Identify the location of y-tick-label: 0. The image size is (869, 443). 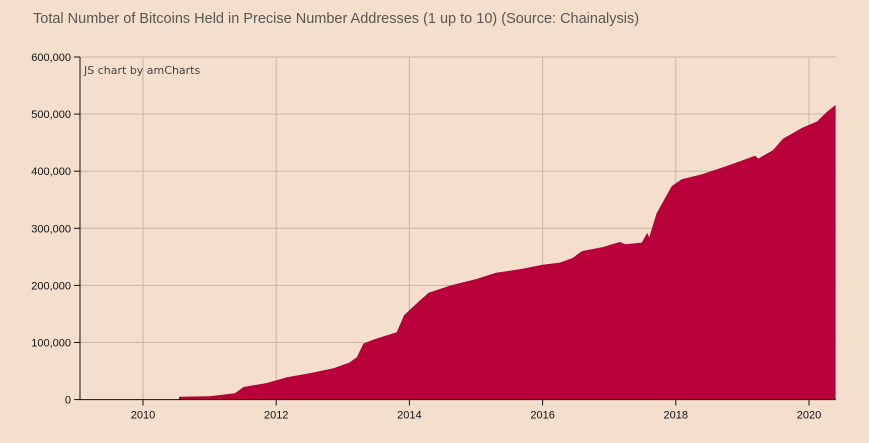
(68, 401).